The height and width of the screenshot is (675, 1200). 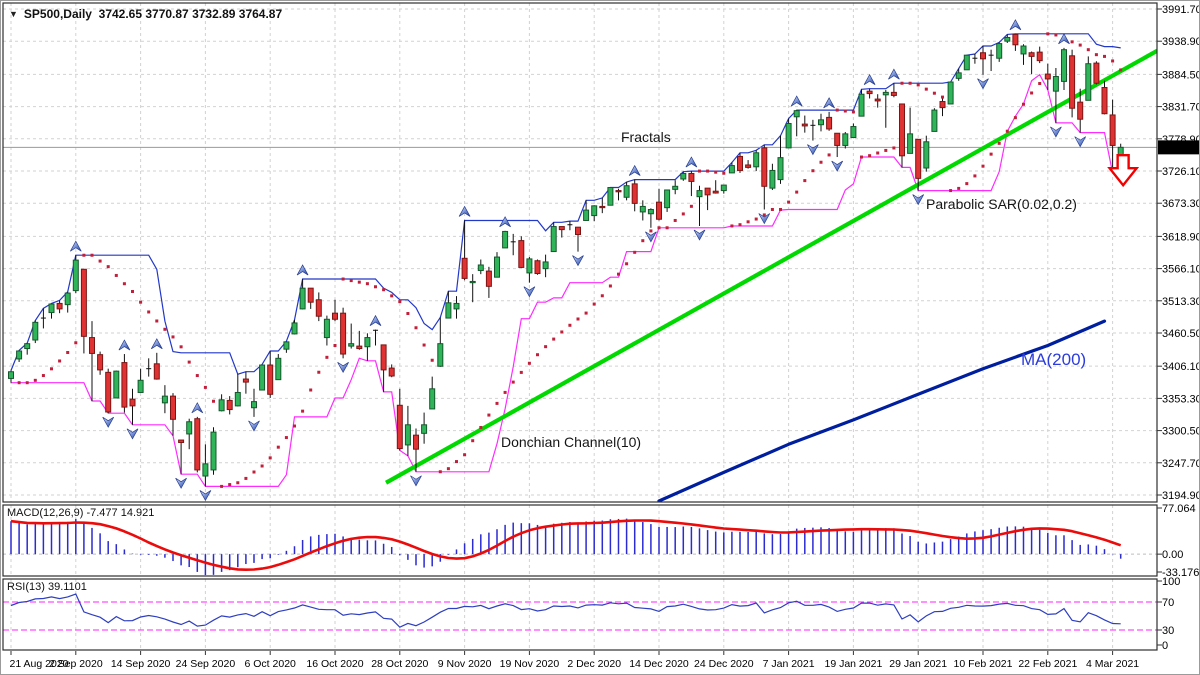 I want to click on rsi-indicator-label: RSI(13) 39.1101, so click(x=47, y=587).